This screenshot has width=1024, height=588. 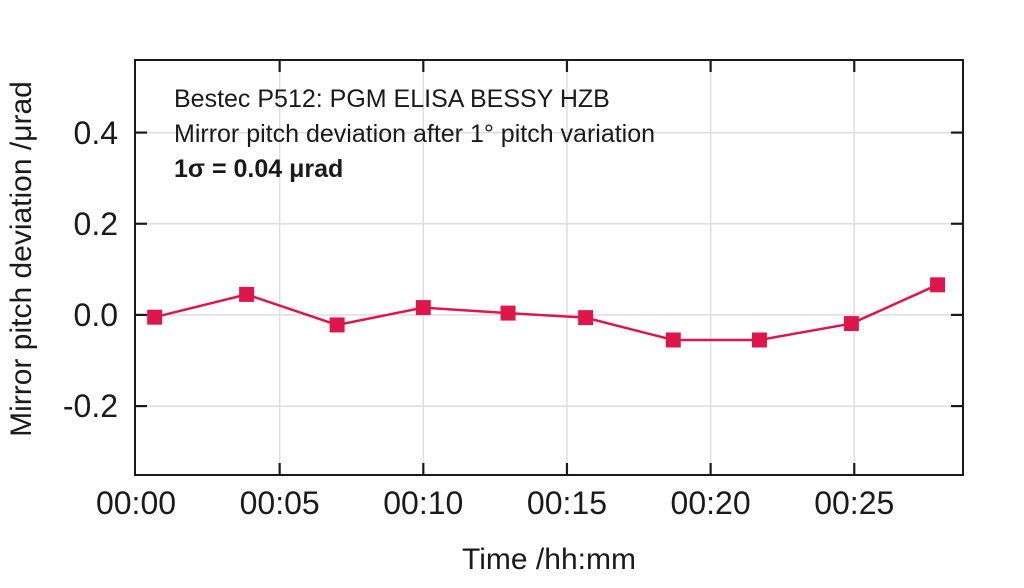 What do you see at coordinates (95, 314) in the screenshot?
I see `y-tick-label: 0.0` at bounding box center [95, 314].